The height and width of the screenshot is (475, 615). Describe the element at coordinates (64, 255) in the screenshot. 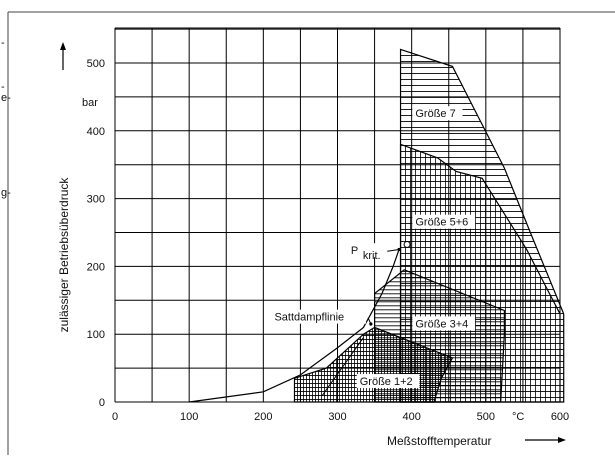

I see `y-axis-title: zulässiger Betriebsüberdruck` at that location.